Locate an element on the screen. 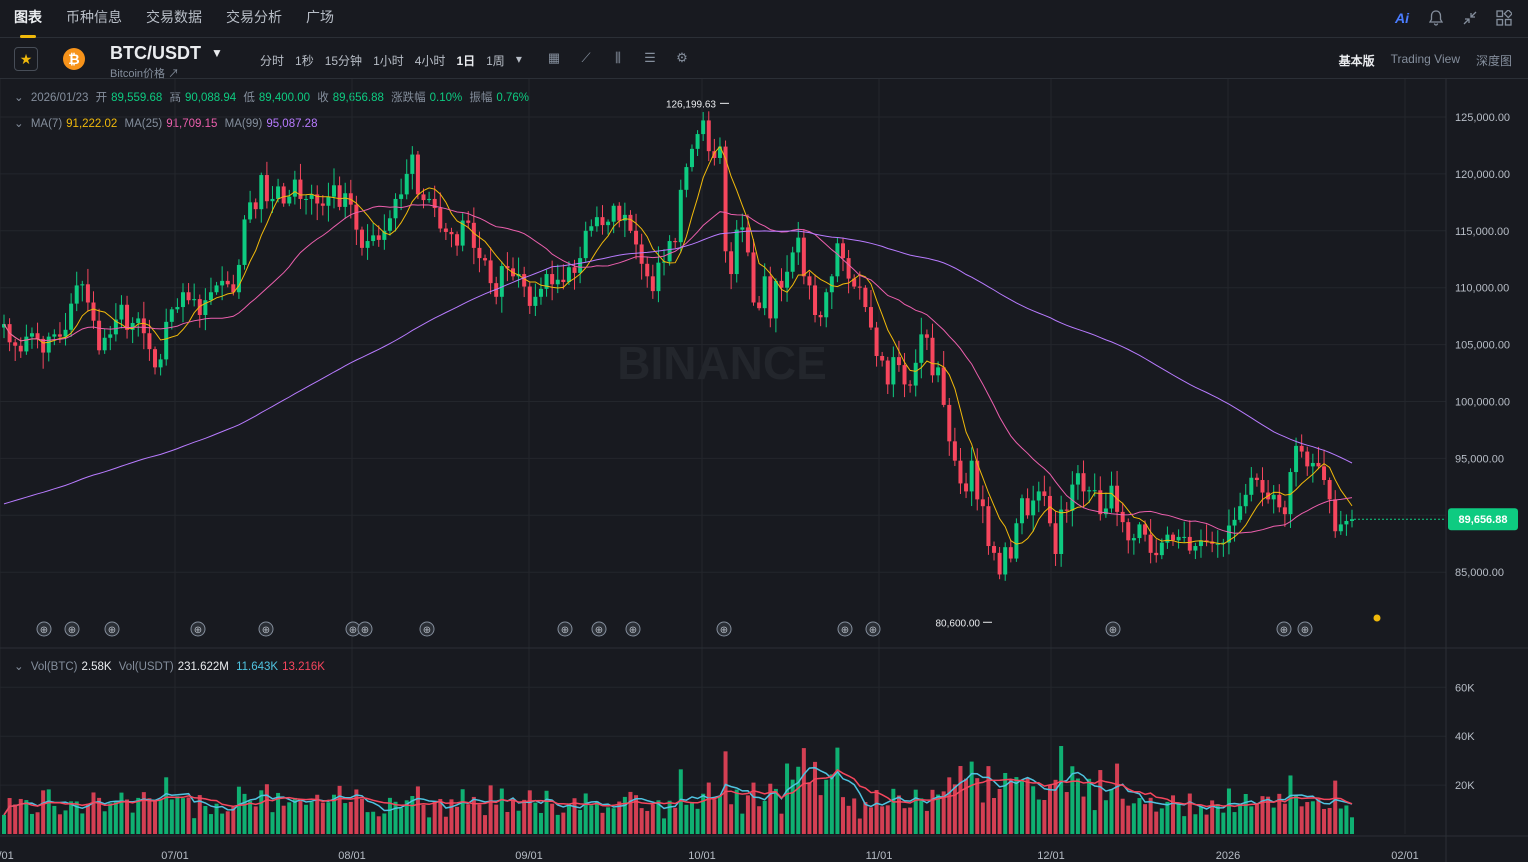 The width and height of the screenshot is (1528, 862). interval-15m: 15分钟 is located at coordinates (343, 61).